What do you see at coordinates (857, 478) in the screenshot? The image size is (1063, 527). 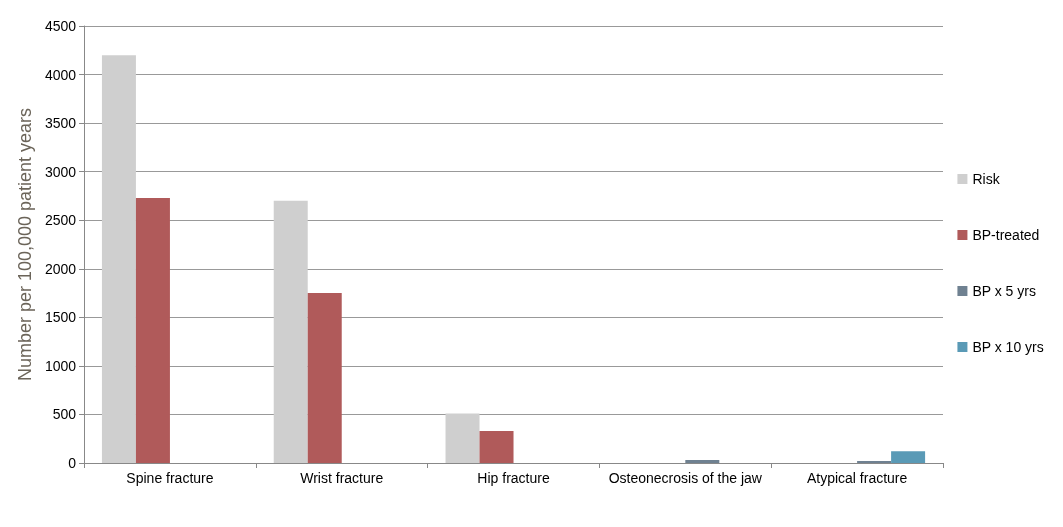 I see `x-tick-label: Atypical fracture` at bounding box center [857, 478].